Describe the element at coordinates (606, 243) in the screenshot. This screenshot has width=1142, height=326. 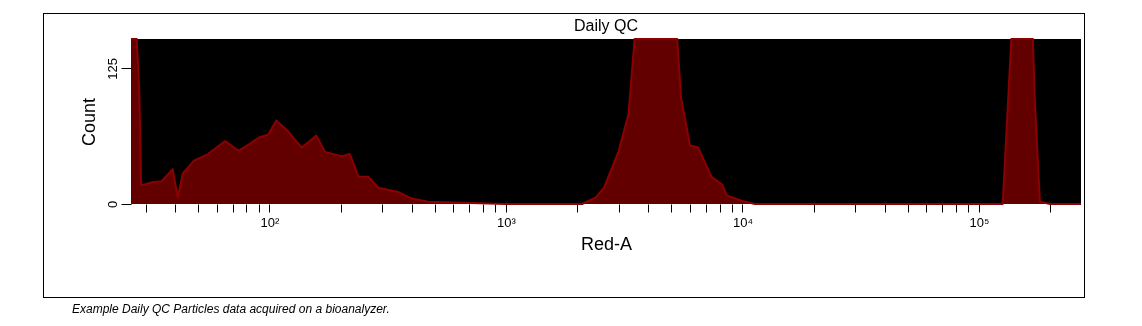
I see `x-axis-title: Red-A` at that location.